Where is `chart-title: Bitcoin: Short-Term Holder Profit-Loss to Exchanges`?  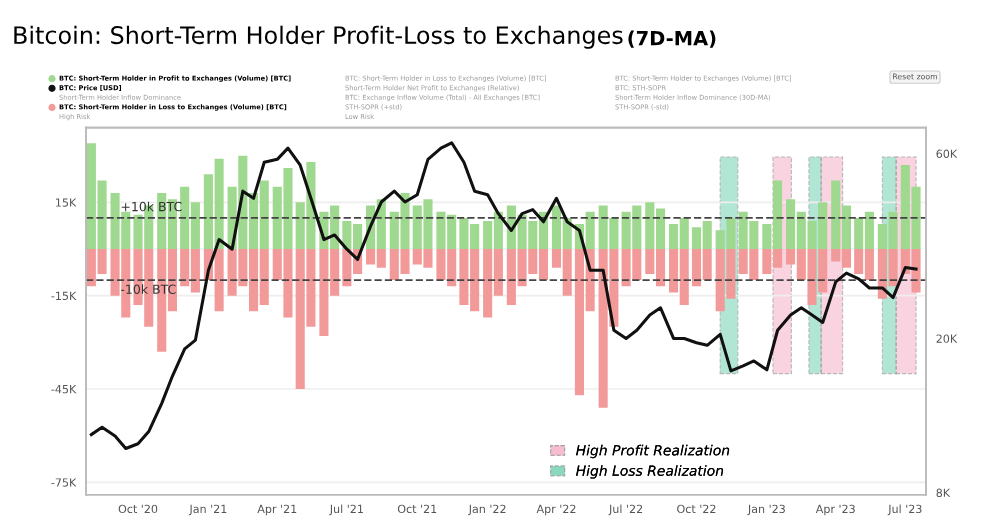 chart-title: Bitcoin: Short-Term Holder Profit-Loss to Exchanges is located at coordinates (318, 37).